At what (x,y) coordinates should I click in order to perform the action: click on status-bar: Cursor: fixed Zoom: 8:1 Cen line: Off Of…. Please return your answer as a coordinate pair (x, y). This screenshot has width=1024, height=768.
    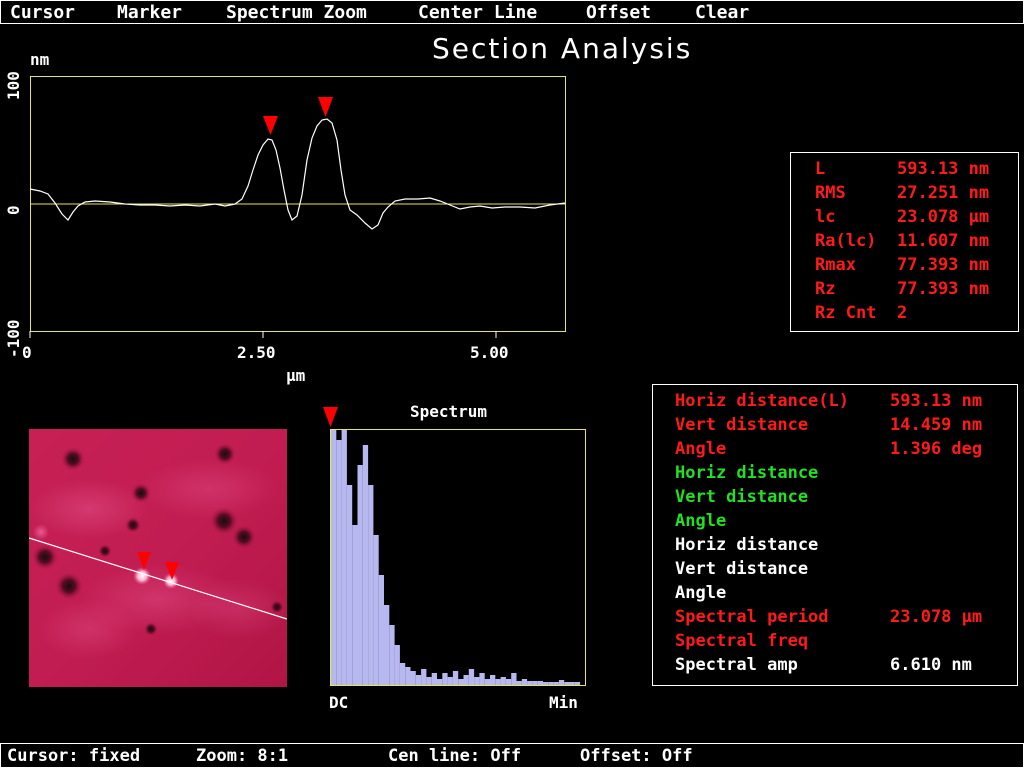
    Looking at the image, I should click on (512, 755).